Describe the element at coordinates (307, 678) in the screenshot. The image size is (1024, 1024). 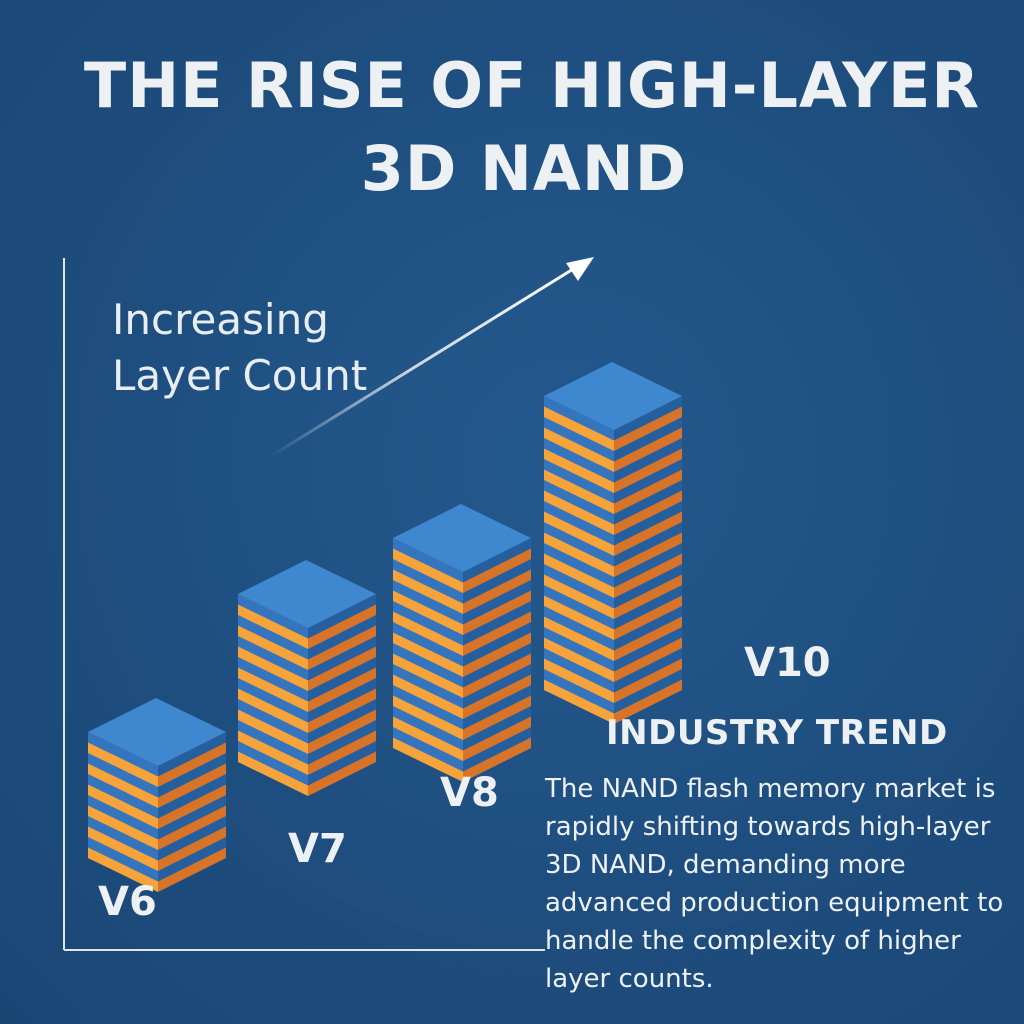
I see `bar-v7` at that location.